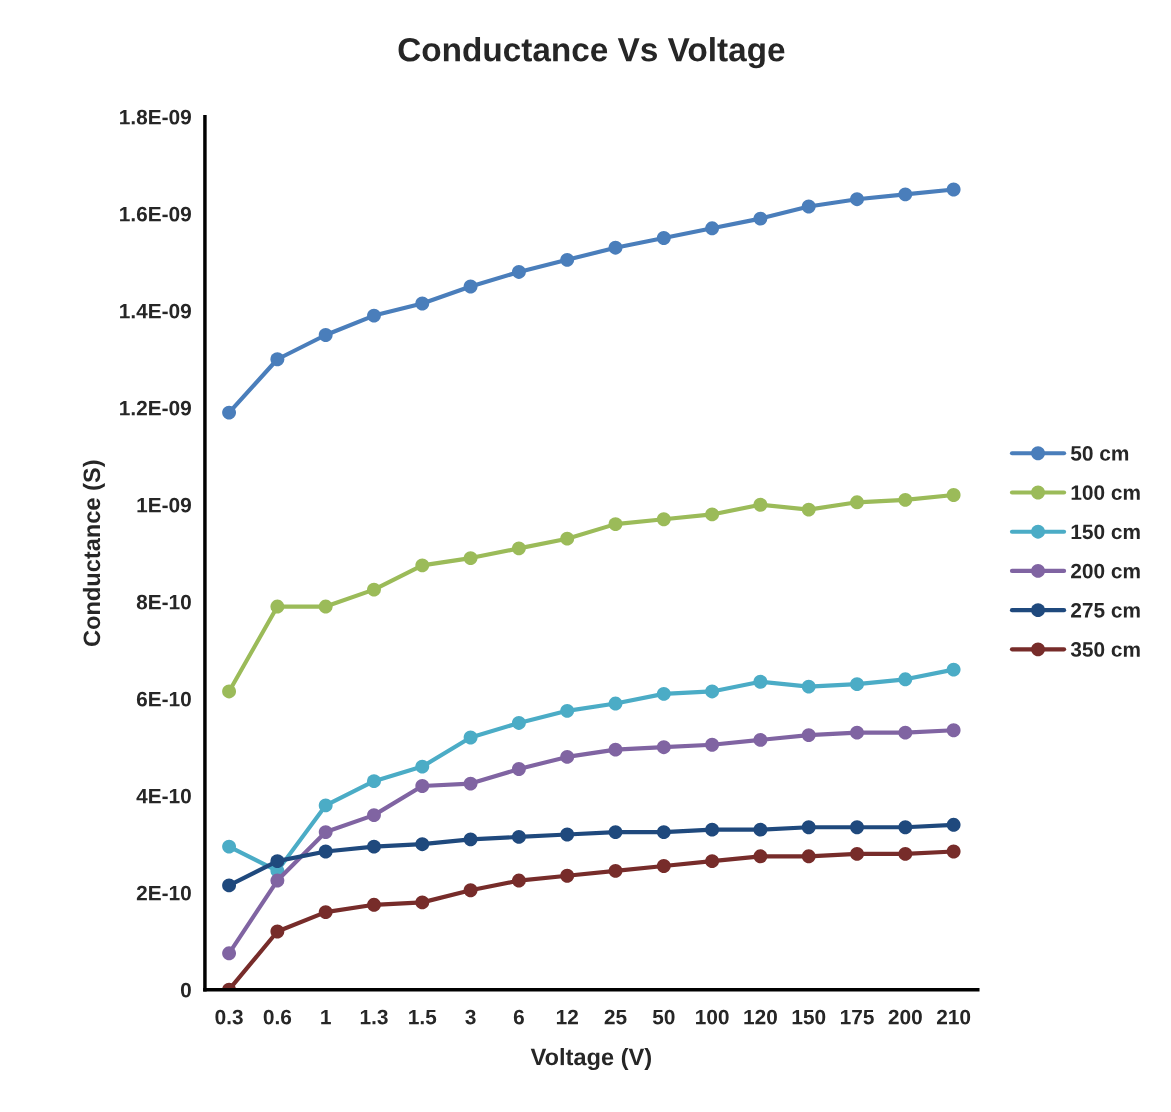 Image resolution: width=1171 pixels, height=1112 pixels. What do you see at coordinates (518, 1017) in the screenshot?
I see `x-tick-label: 6` at bounding box center [518, 1017].